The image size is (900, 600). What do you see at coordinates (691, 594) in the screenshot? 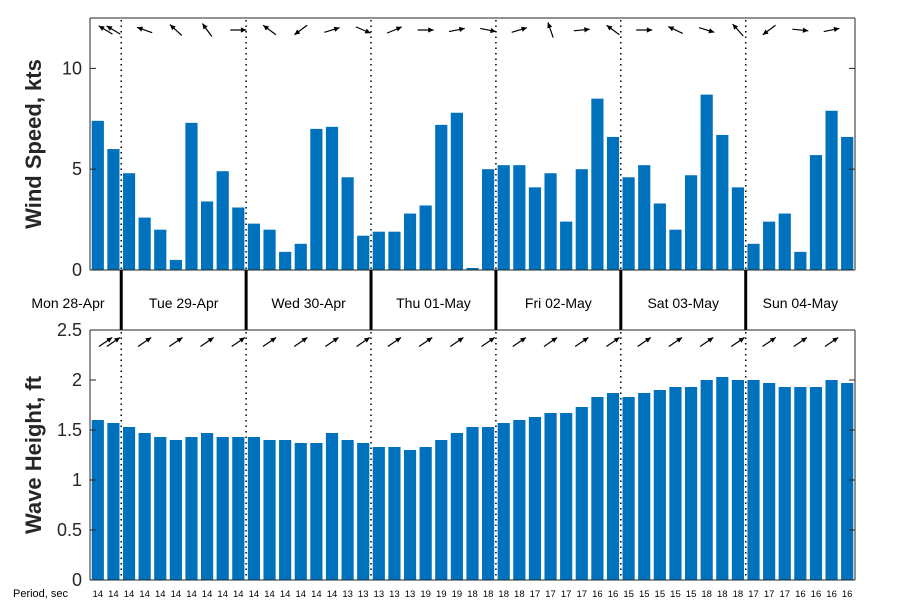
I see `period-value: 15` at bounding box center [691, 594].